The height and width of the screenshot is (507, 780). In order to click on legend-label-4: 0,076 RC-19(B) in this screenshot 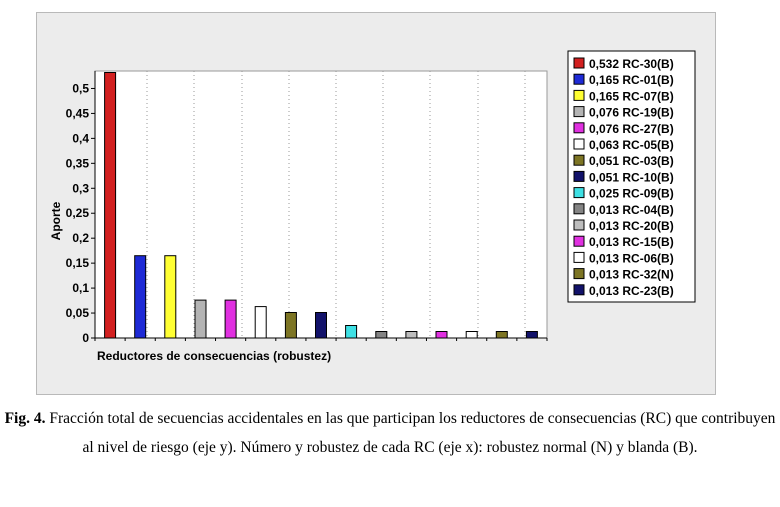, I will do `click(631, 113)`.